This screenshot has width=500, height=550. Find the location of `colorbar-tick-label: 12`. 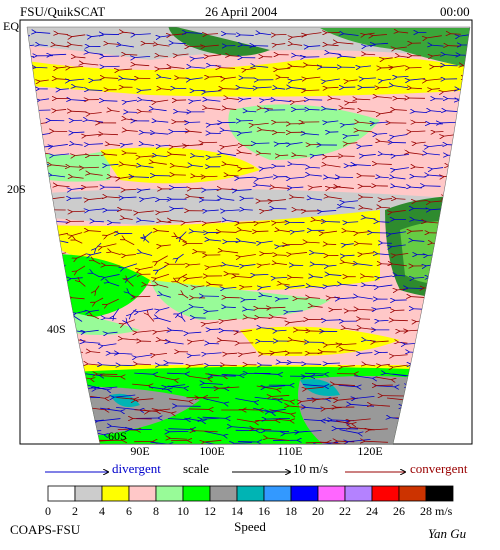

colorbar-tick-label: 12 is located at coordinates (210, 511).